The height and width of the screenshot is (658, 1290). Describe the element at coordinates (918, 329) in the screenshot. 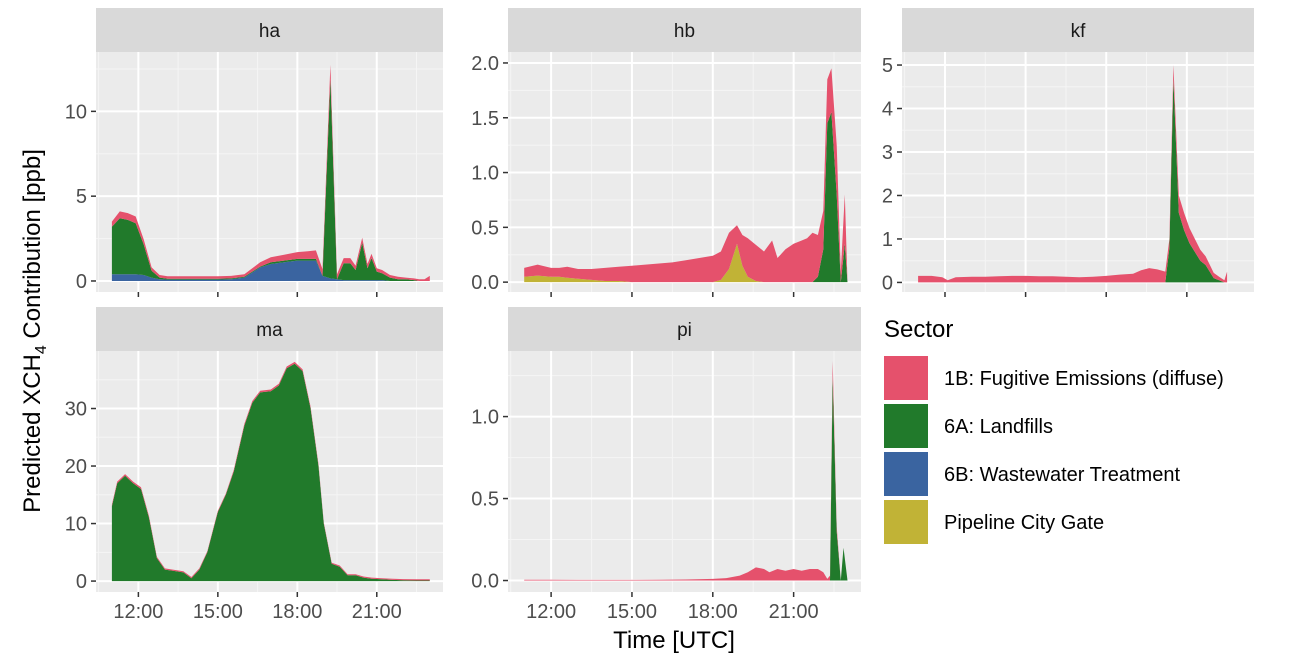

I see `legend-title: Sector` at that location.